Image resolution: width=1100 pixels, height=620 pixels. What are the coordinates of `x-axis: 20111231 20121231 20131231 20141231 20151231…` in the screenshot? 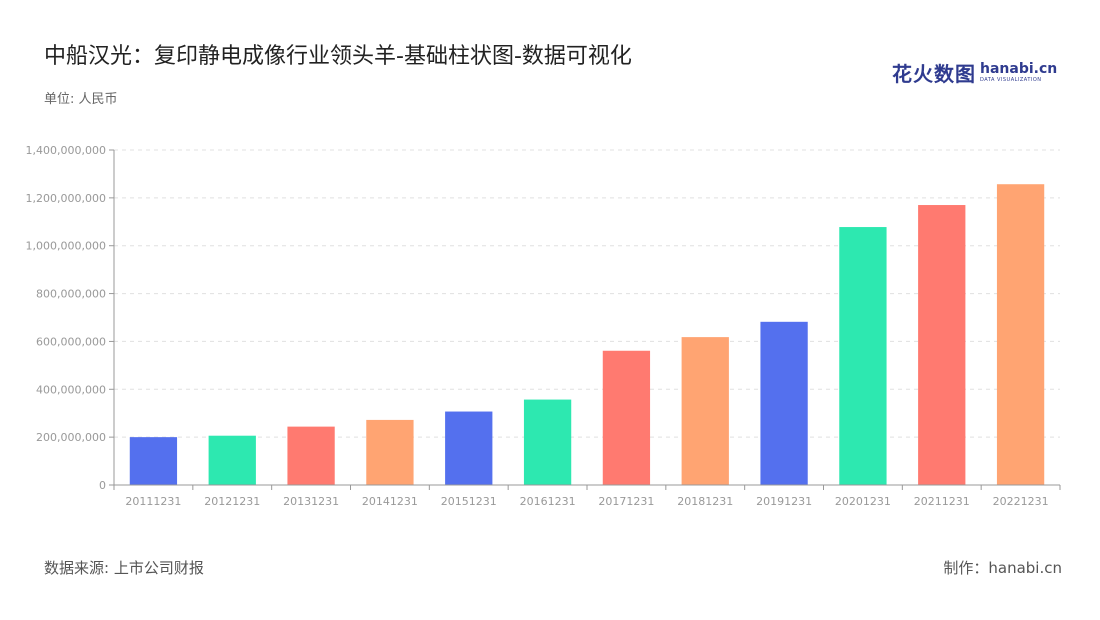 It's located at (587, 496).